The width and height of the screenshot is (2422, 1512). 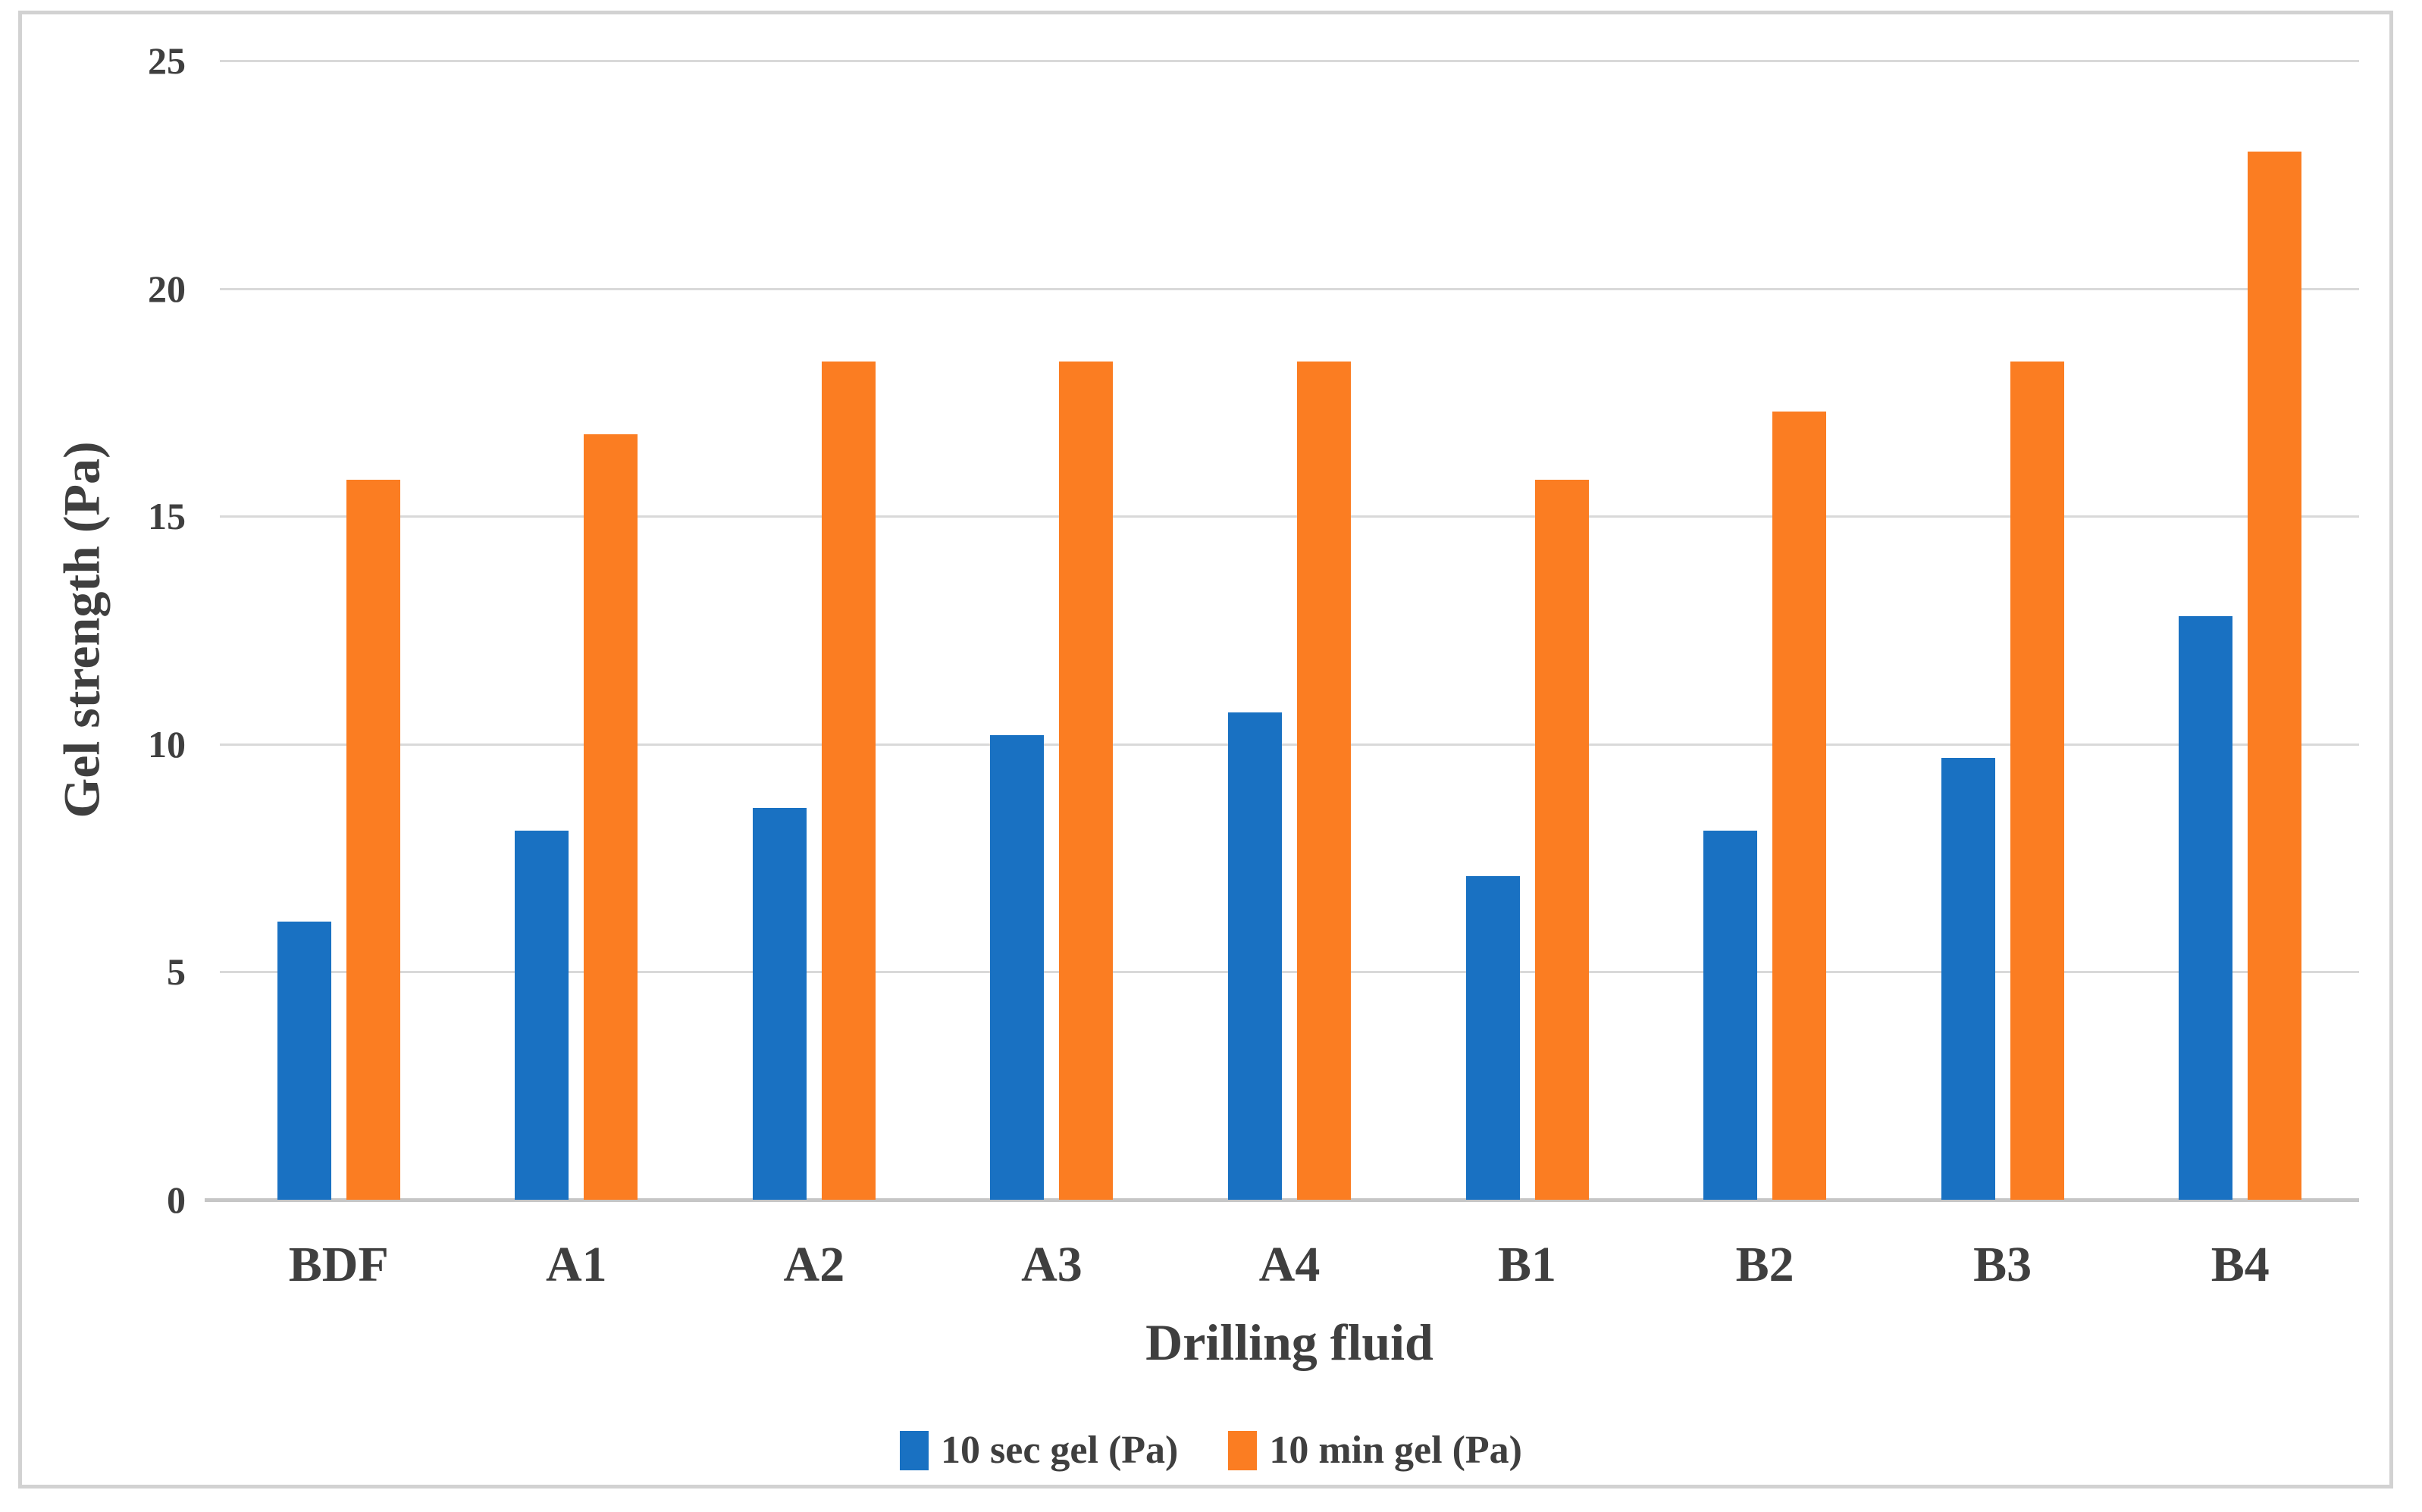 What do you see at coordinates (2037, 780) in the screenshot?
I see `bar-10-min-B3` at bounding box center [2037, 780].